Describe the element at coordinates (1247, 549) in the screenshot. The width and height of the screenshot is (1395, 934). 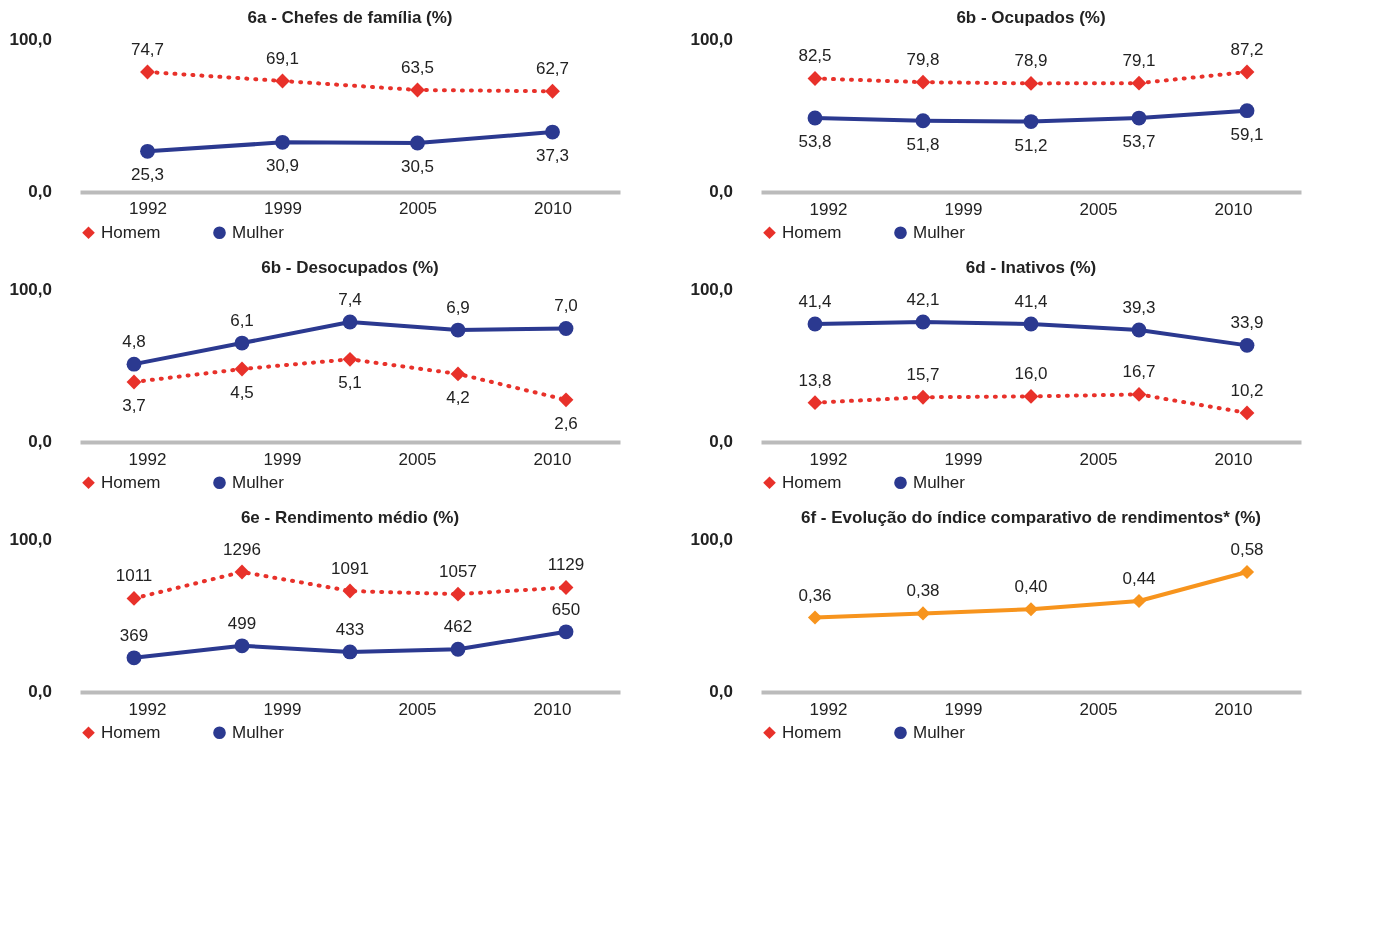
I see `data-label: 0,58` at that location.